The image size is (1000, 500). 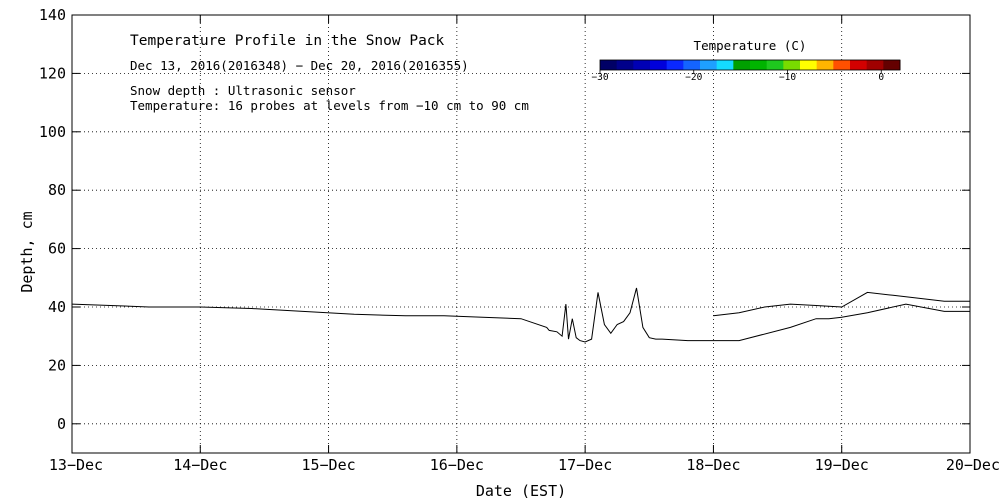 What do you see at coordinates (76, 465) in the screenshot?
I see `x-tick-label: 13−Dec` at bounding box center [76, 465].